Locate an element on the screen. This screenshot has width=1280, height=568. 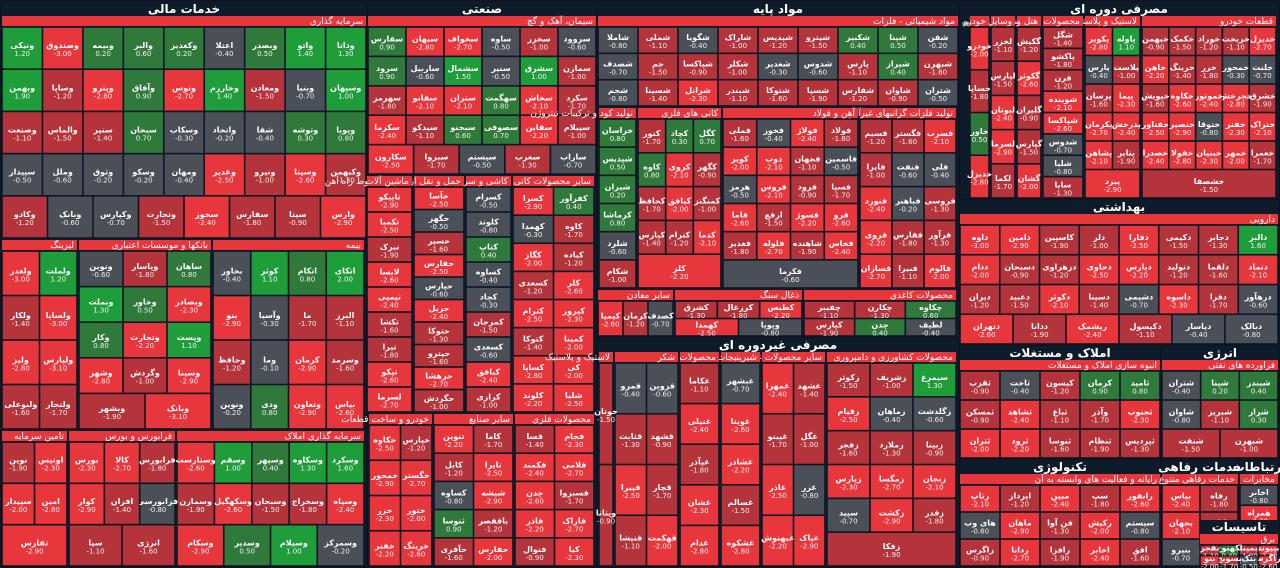
stock-tile: دپاسار-0.40 is located at coordinates (1198, 329).